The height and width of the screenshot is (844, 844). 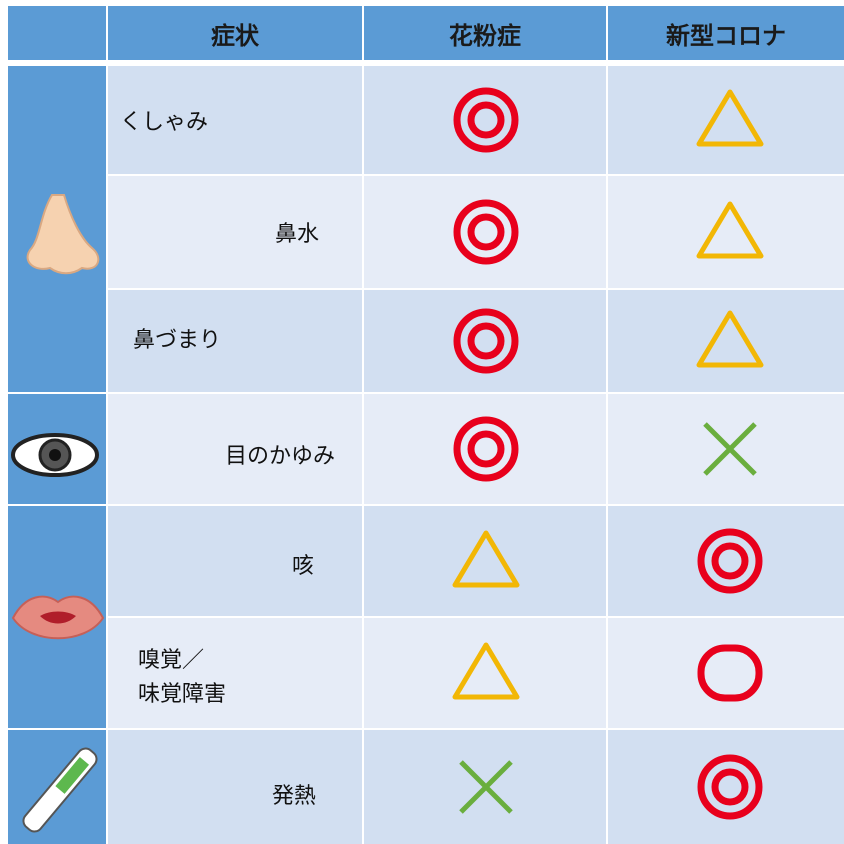 I want to click on header-cell: 花粉症, so click(x=485, y=33).